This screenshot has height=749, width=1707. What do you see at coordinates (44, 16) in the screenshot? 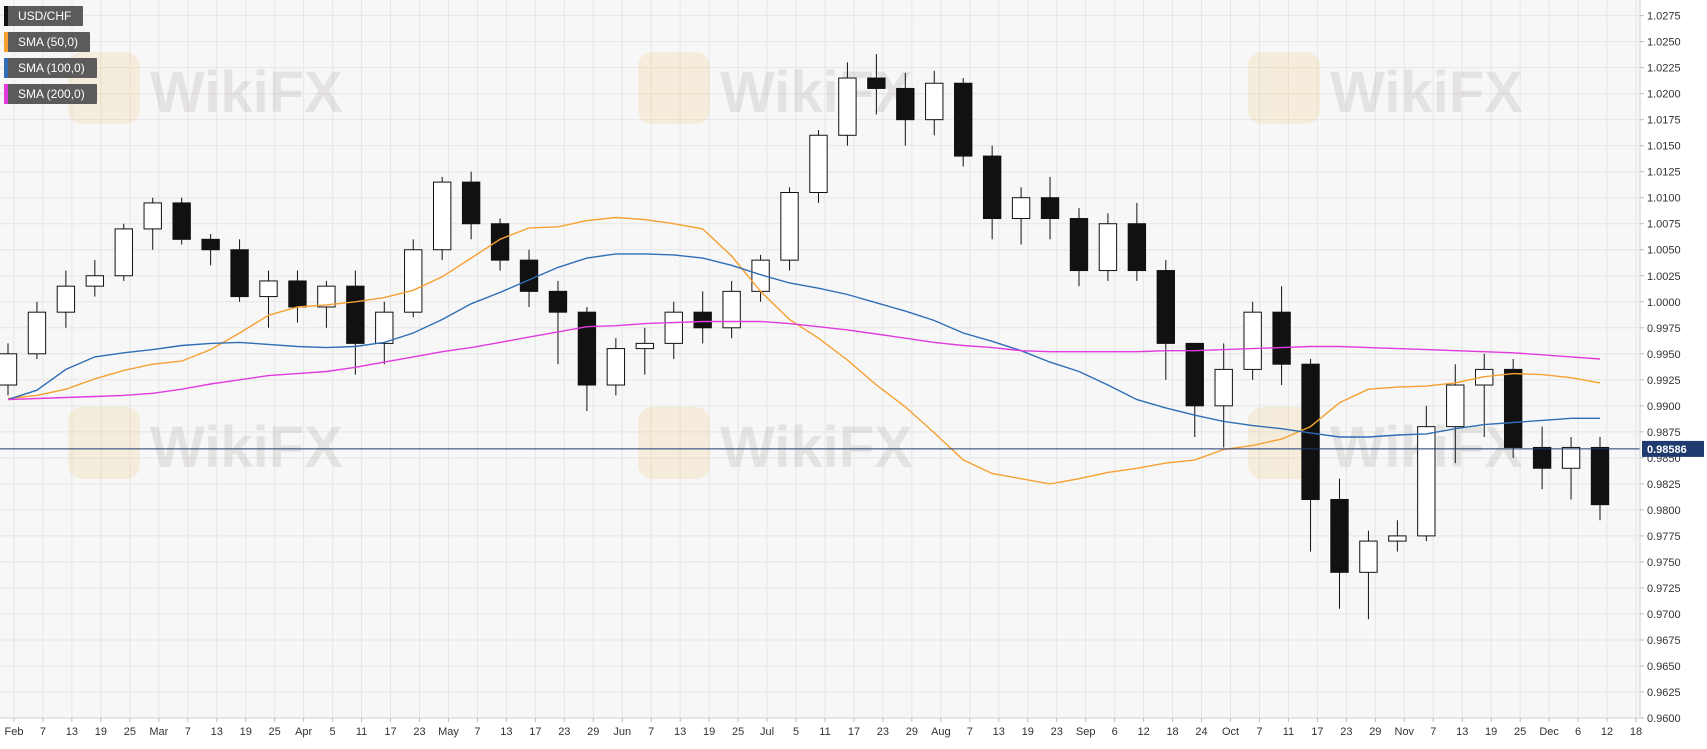
I see `legend-item-usdchf: USD/CHF` at bounding box center [44, 16].